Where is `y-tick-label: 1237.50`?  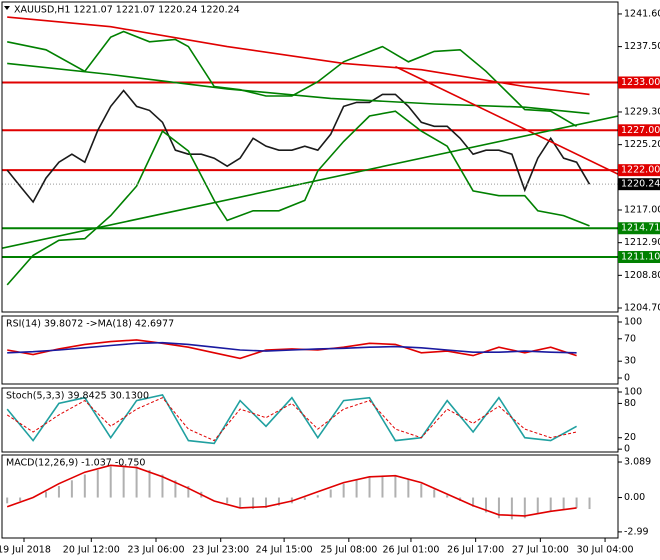
y-tick-label: 1237.50 is located at coordinates (642, 46).